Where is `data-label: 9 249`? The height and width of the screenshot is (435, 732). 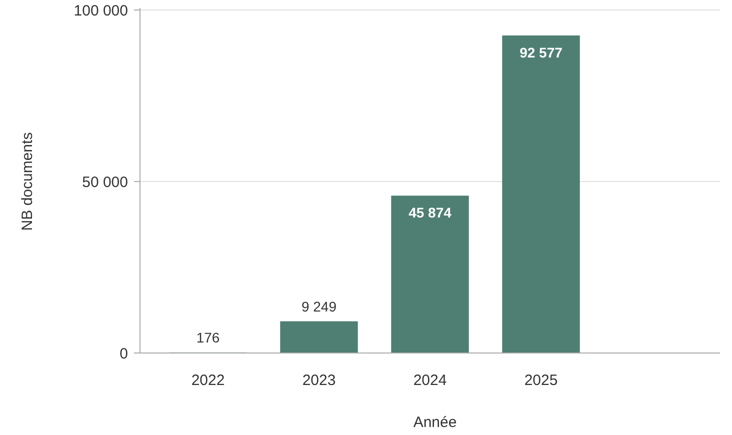
data-label: 9 249 is located at coordinates (319, 306).